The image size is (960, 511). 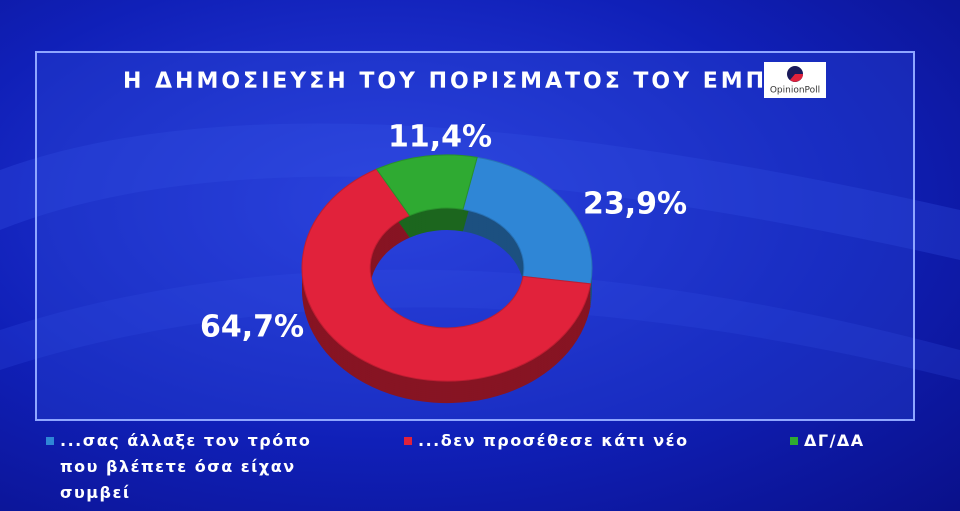 What do you see at coordinates (635, 204) in the screenshot?
I see `data-label: 23,9%` at bounding box center [635, 204].